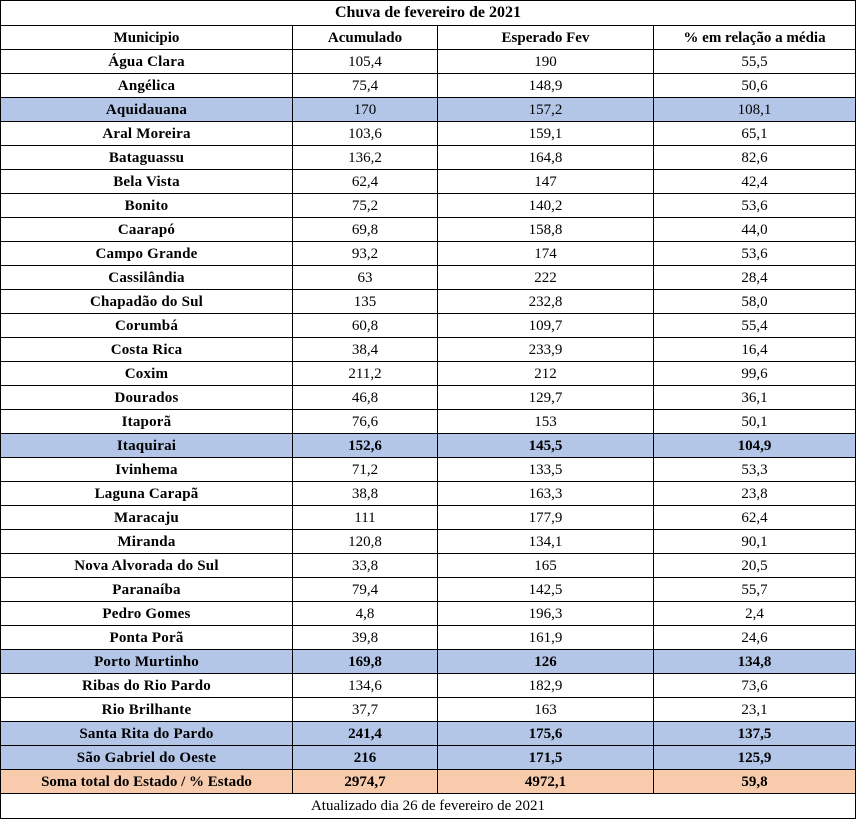 This screenshot has width=856, height=819. I want to click on table-row: Paranaíba 79,4 142,5 55,7, so click(428, 589).